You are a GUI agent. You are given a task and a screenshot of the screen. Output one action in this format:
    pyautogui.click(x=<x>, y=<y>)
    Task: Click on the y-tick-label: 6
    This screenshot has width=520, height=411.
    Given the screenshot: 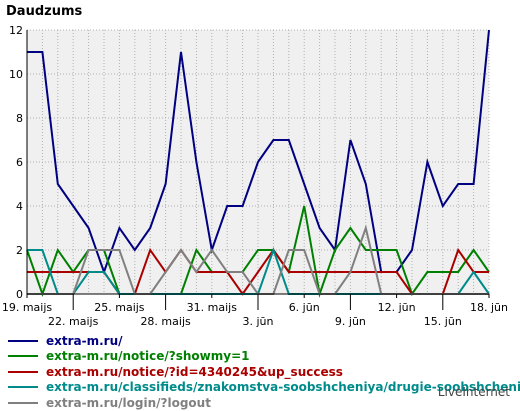 What is the action you would take?
    pyautogui.click(x=19, y=162)
    